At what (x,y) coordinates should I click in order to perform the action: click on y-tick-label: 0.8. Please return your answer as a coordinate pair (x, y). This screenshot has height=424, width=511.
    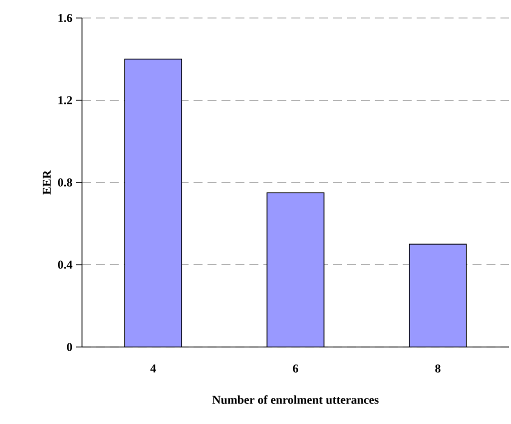
    Looking at the image, I should click on (65, 182).